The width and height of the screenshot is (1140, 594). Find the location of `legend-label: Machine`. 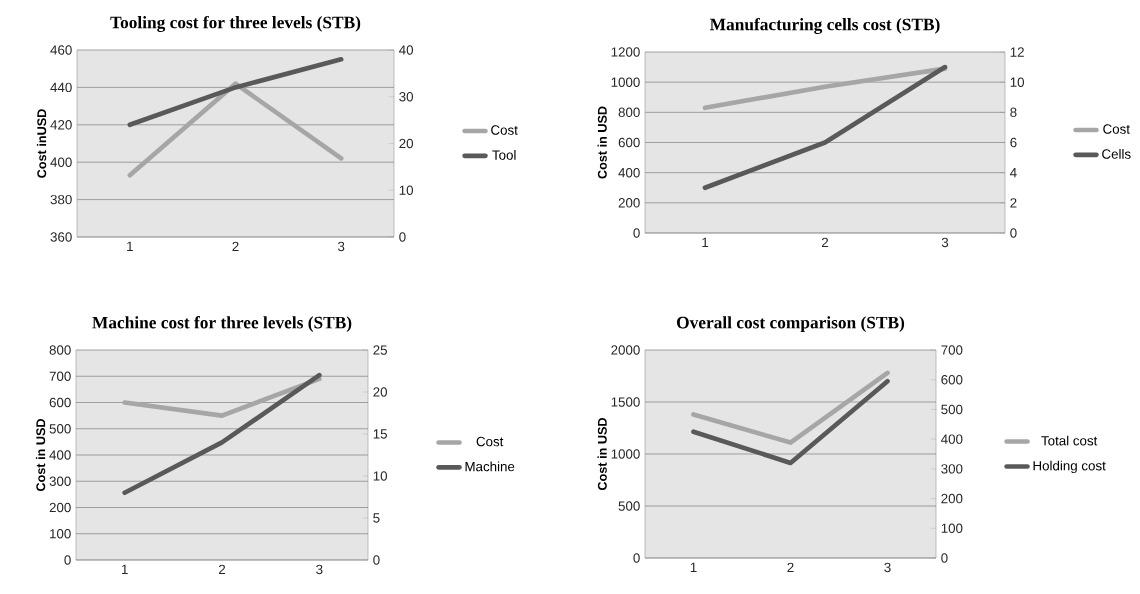

legend-label: Machine is located at coordinates (490, 466).